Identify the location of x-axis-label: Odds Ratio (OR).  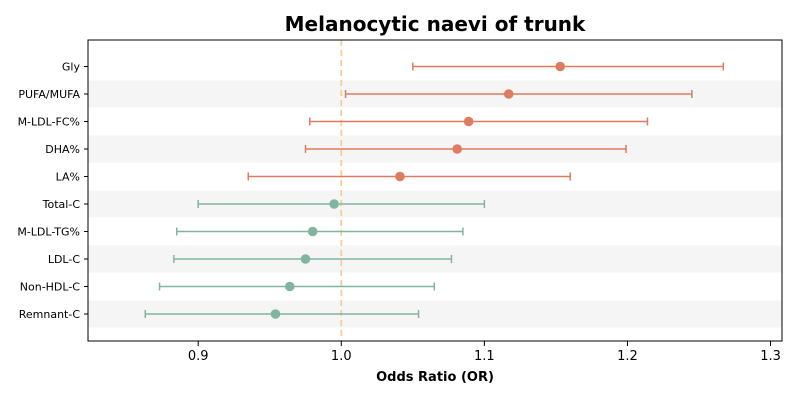
(435, 377).